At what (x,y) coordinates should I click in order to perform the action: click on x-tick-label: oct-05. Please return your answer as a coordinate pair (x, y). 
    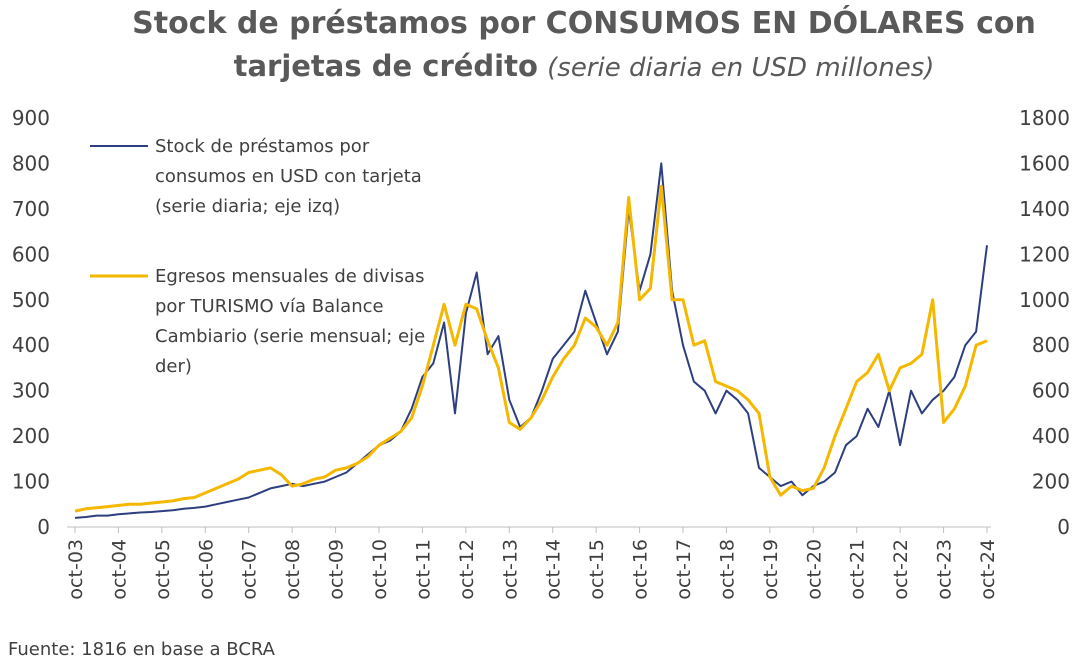
    Looking at the image, I should click on (163, 569).